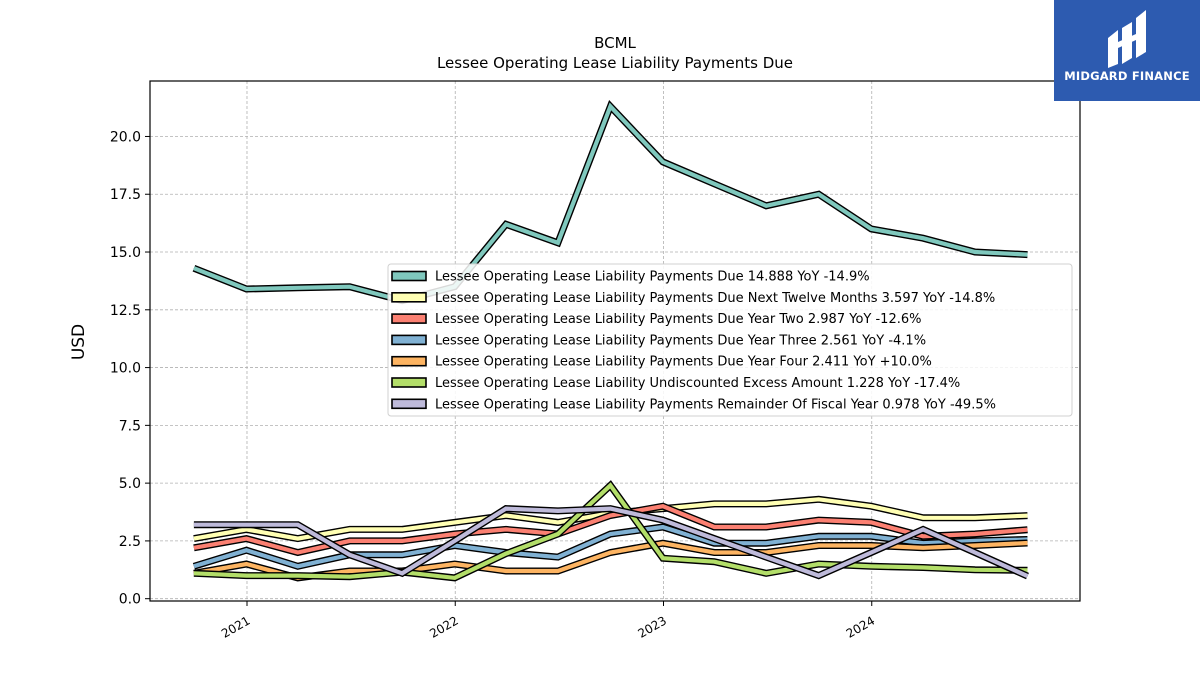  I want to click on y-tick-label: 7.5, so click(130, 426).